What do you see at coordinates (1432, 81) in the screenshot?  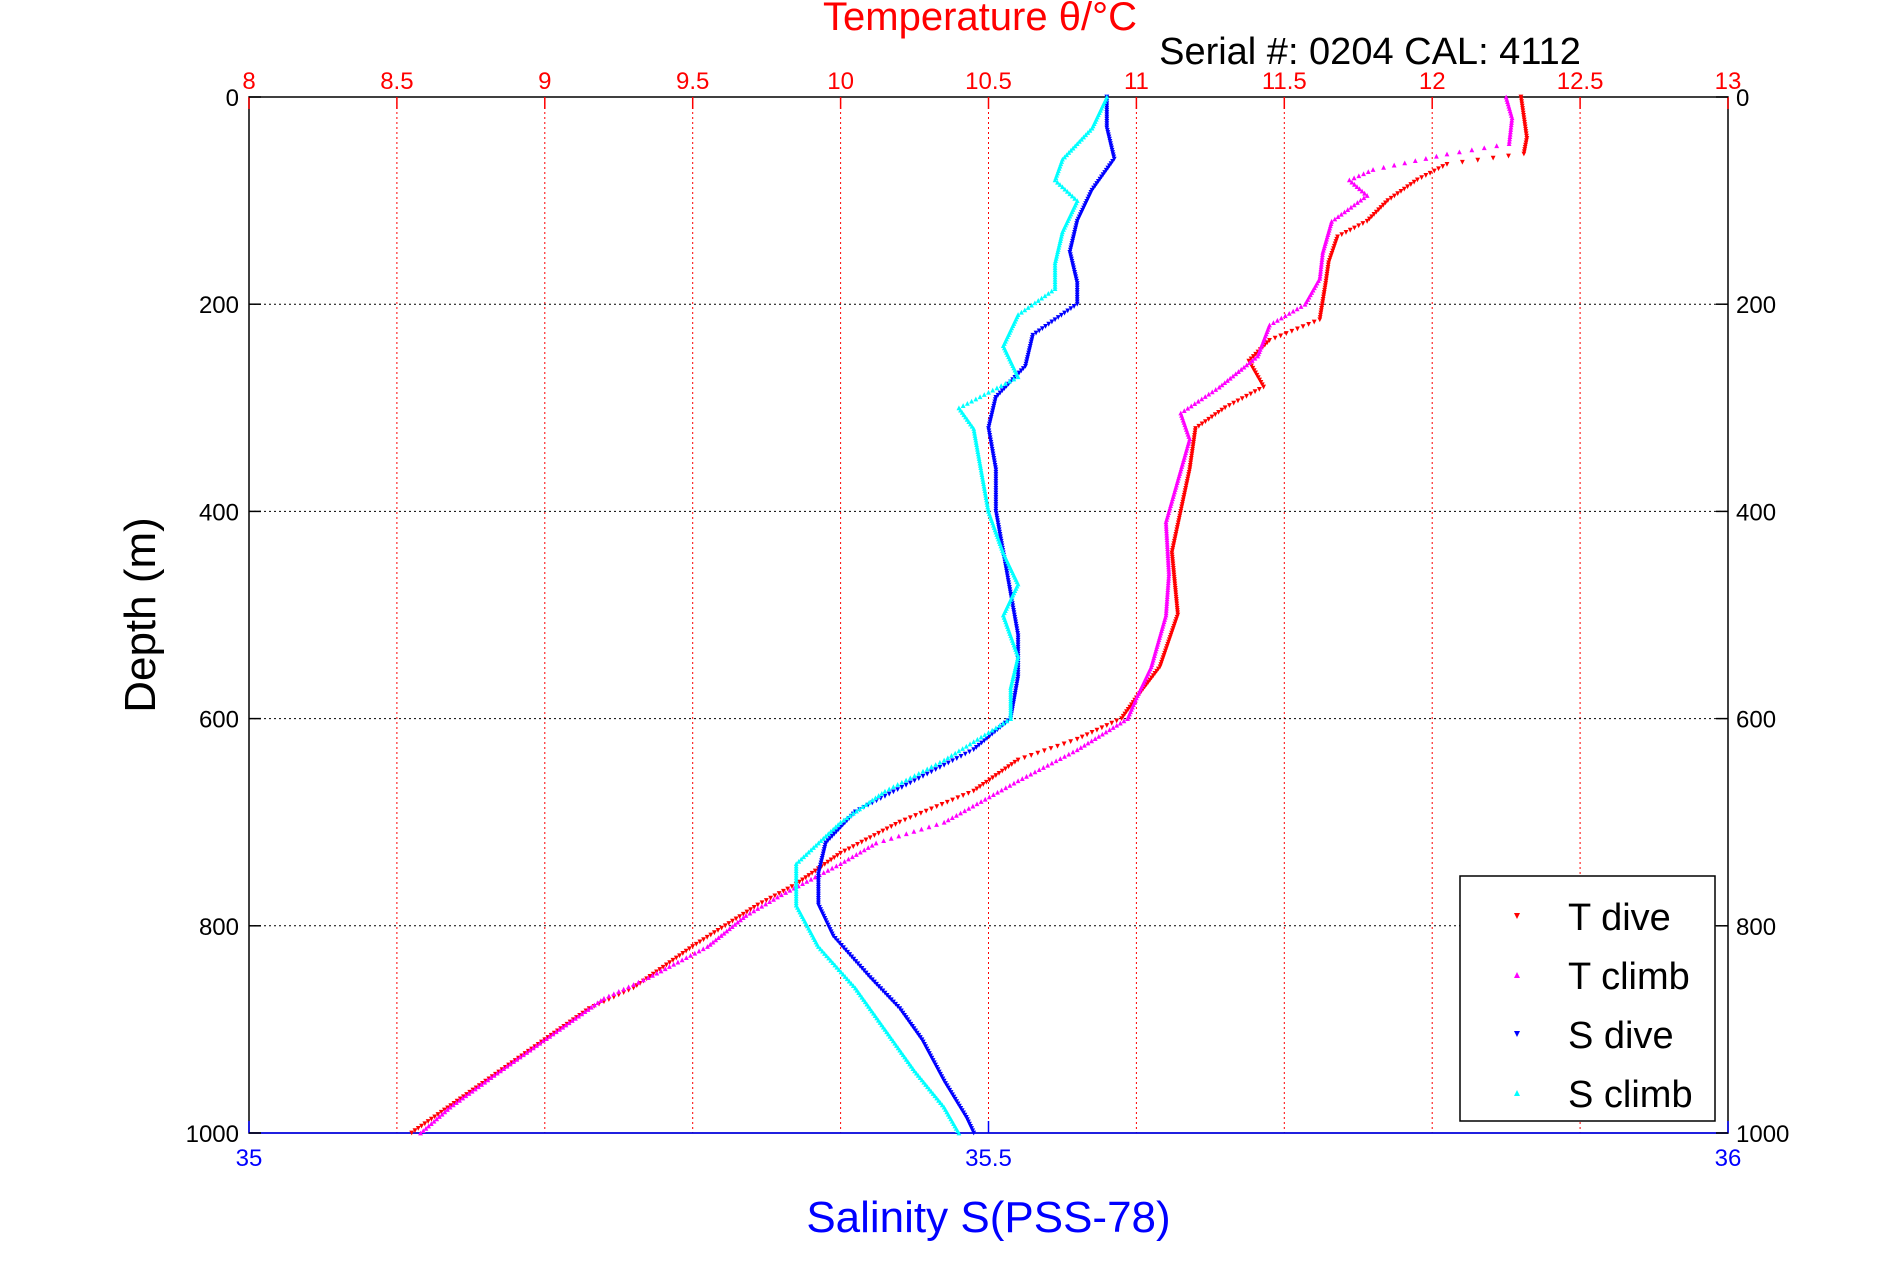 I see `top-tick-label: 12` at bounding box center [1432, 81].